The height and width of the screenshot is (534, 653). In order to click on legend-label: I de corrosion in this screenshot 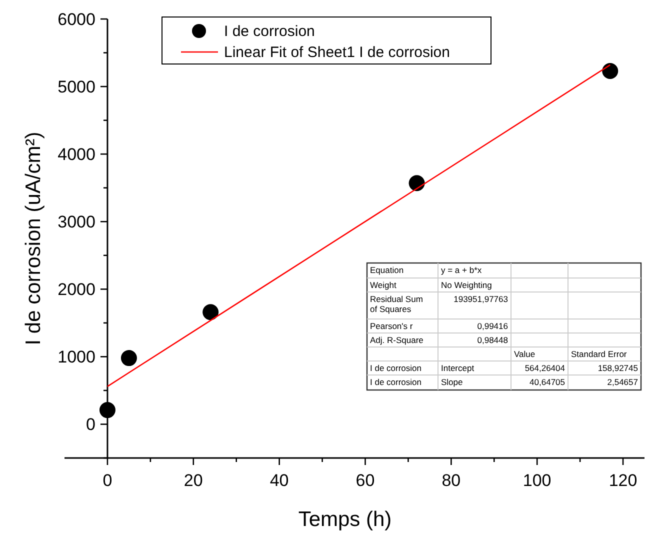, I will do `click(269, 31)`.